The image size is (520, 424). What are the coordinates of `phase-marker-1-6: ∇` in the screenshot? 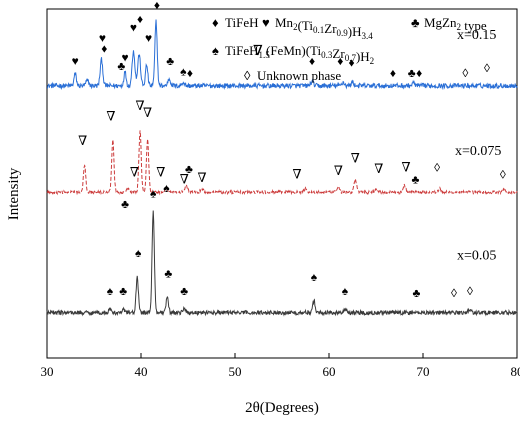 It's located at (160, 172).